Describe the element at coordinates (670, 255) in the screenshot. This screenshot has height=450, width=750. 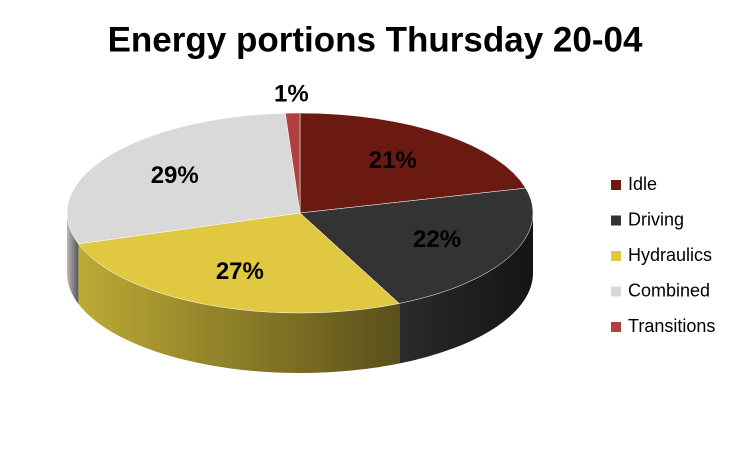
I see `legend-label: Hydraulics` at that location.